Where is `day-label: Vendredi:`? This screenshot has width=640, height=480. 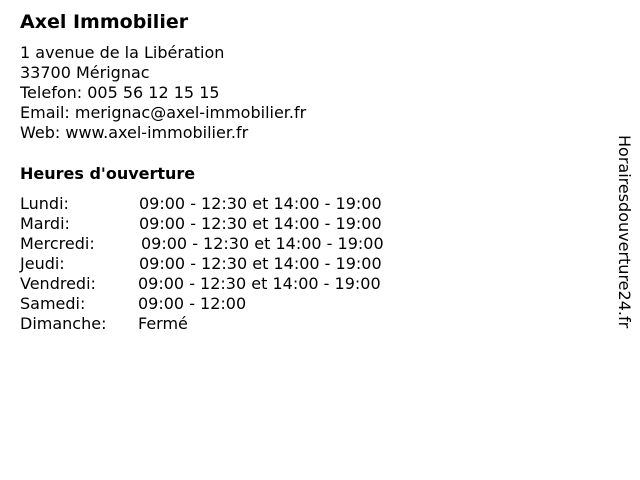
day-label: Vendredi: is located at coordinates (58, 283).